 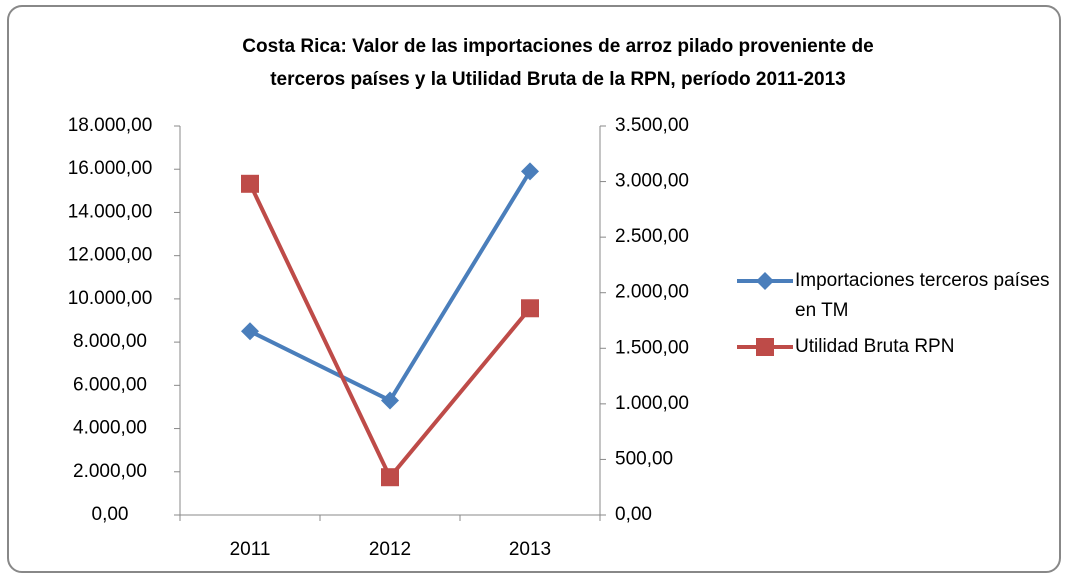 What do you see at coordinates (875, 346) in the screenshot?
I see `legend-label: Utilidad Bruta RPN` at bounding box center [875, 346].